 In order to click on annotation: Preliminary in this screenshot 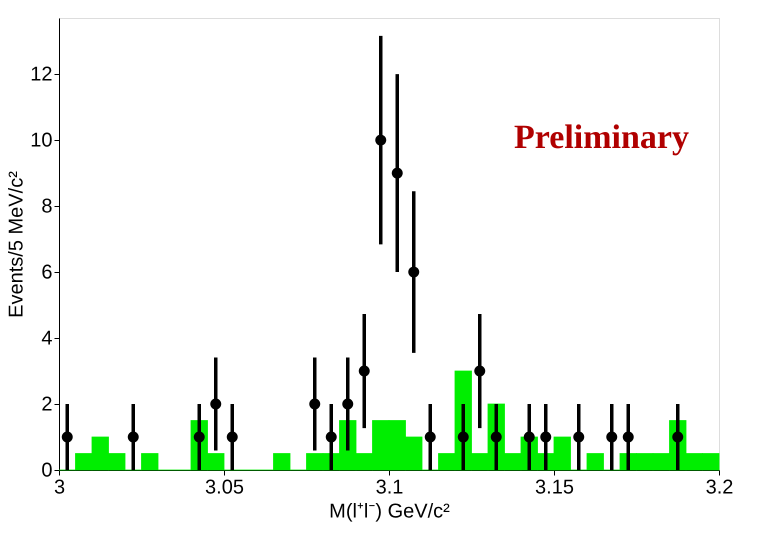, I will do `click(601, 137)`.